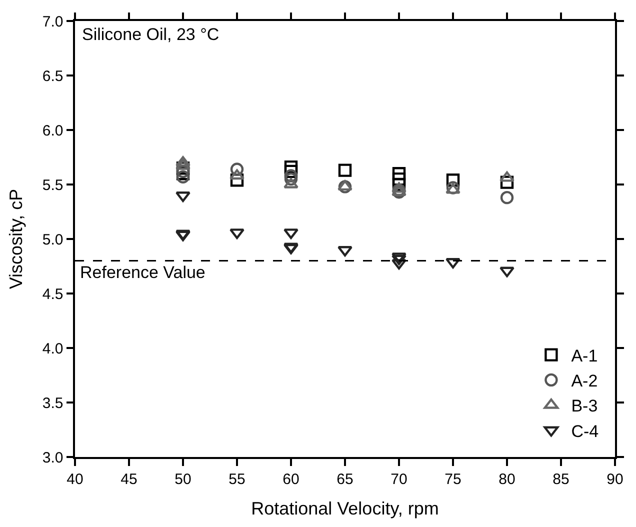  What do you see at coordinates (584, 356) in the screenshot?
I see `legend-label: A-1` at bounding box center [584, 356].